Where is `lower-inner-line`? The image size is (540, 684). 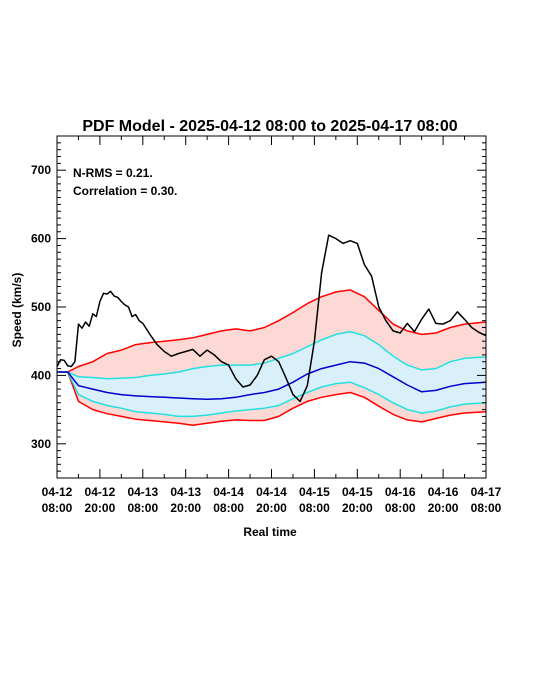 lower-inner-line is located at coordinates (272, 394).